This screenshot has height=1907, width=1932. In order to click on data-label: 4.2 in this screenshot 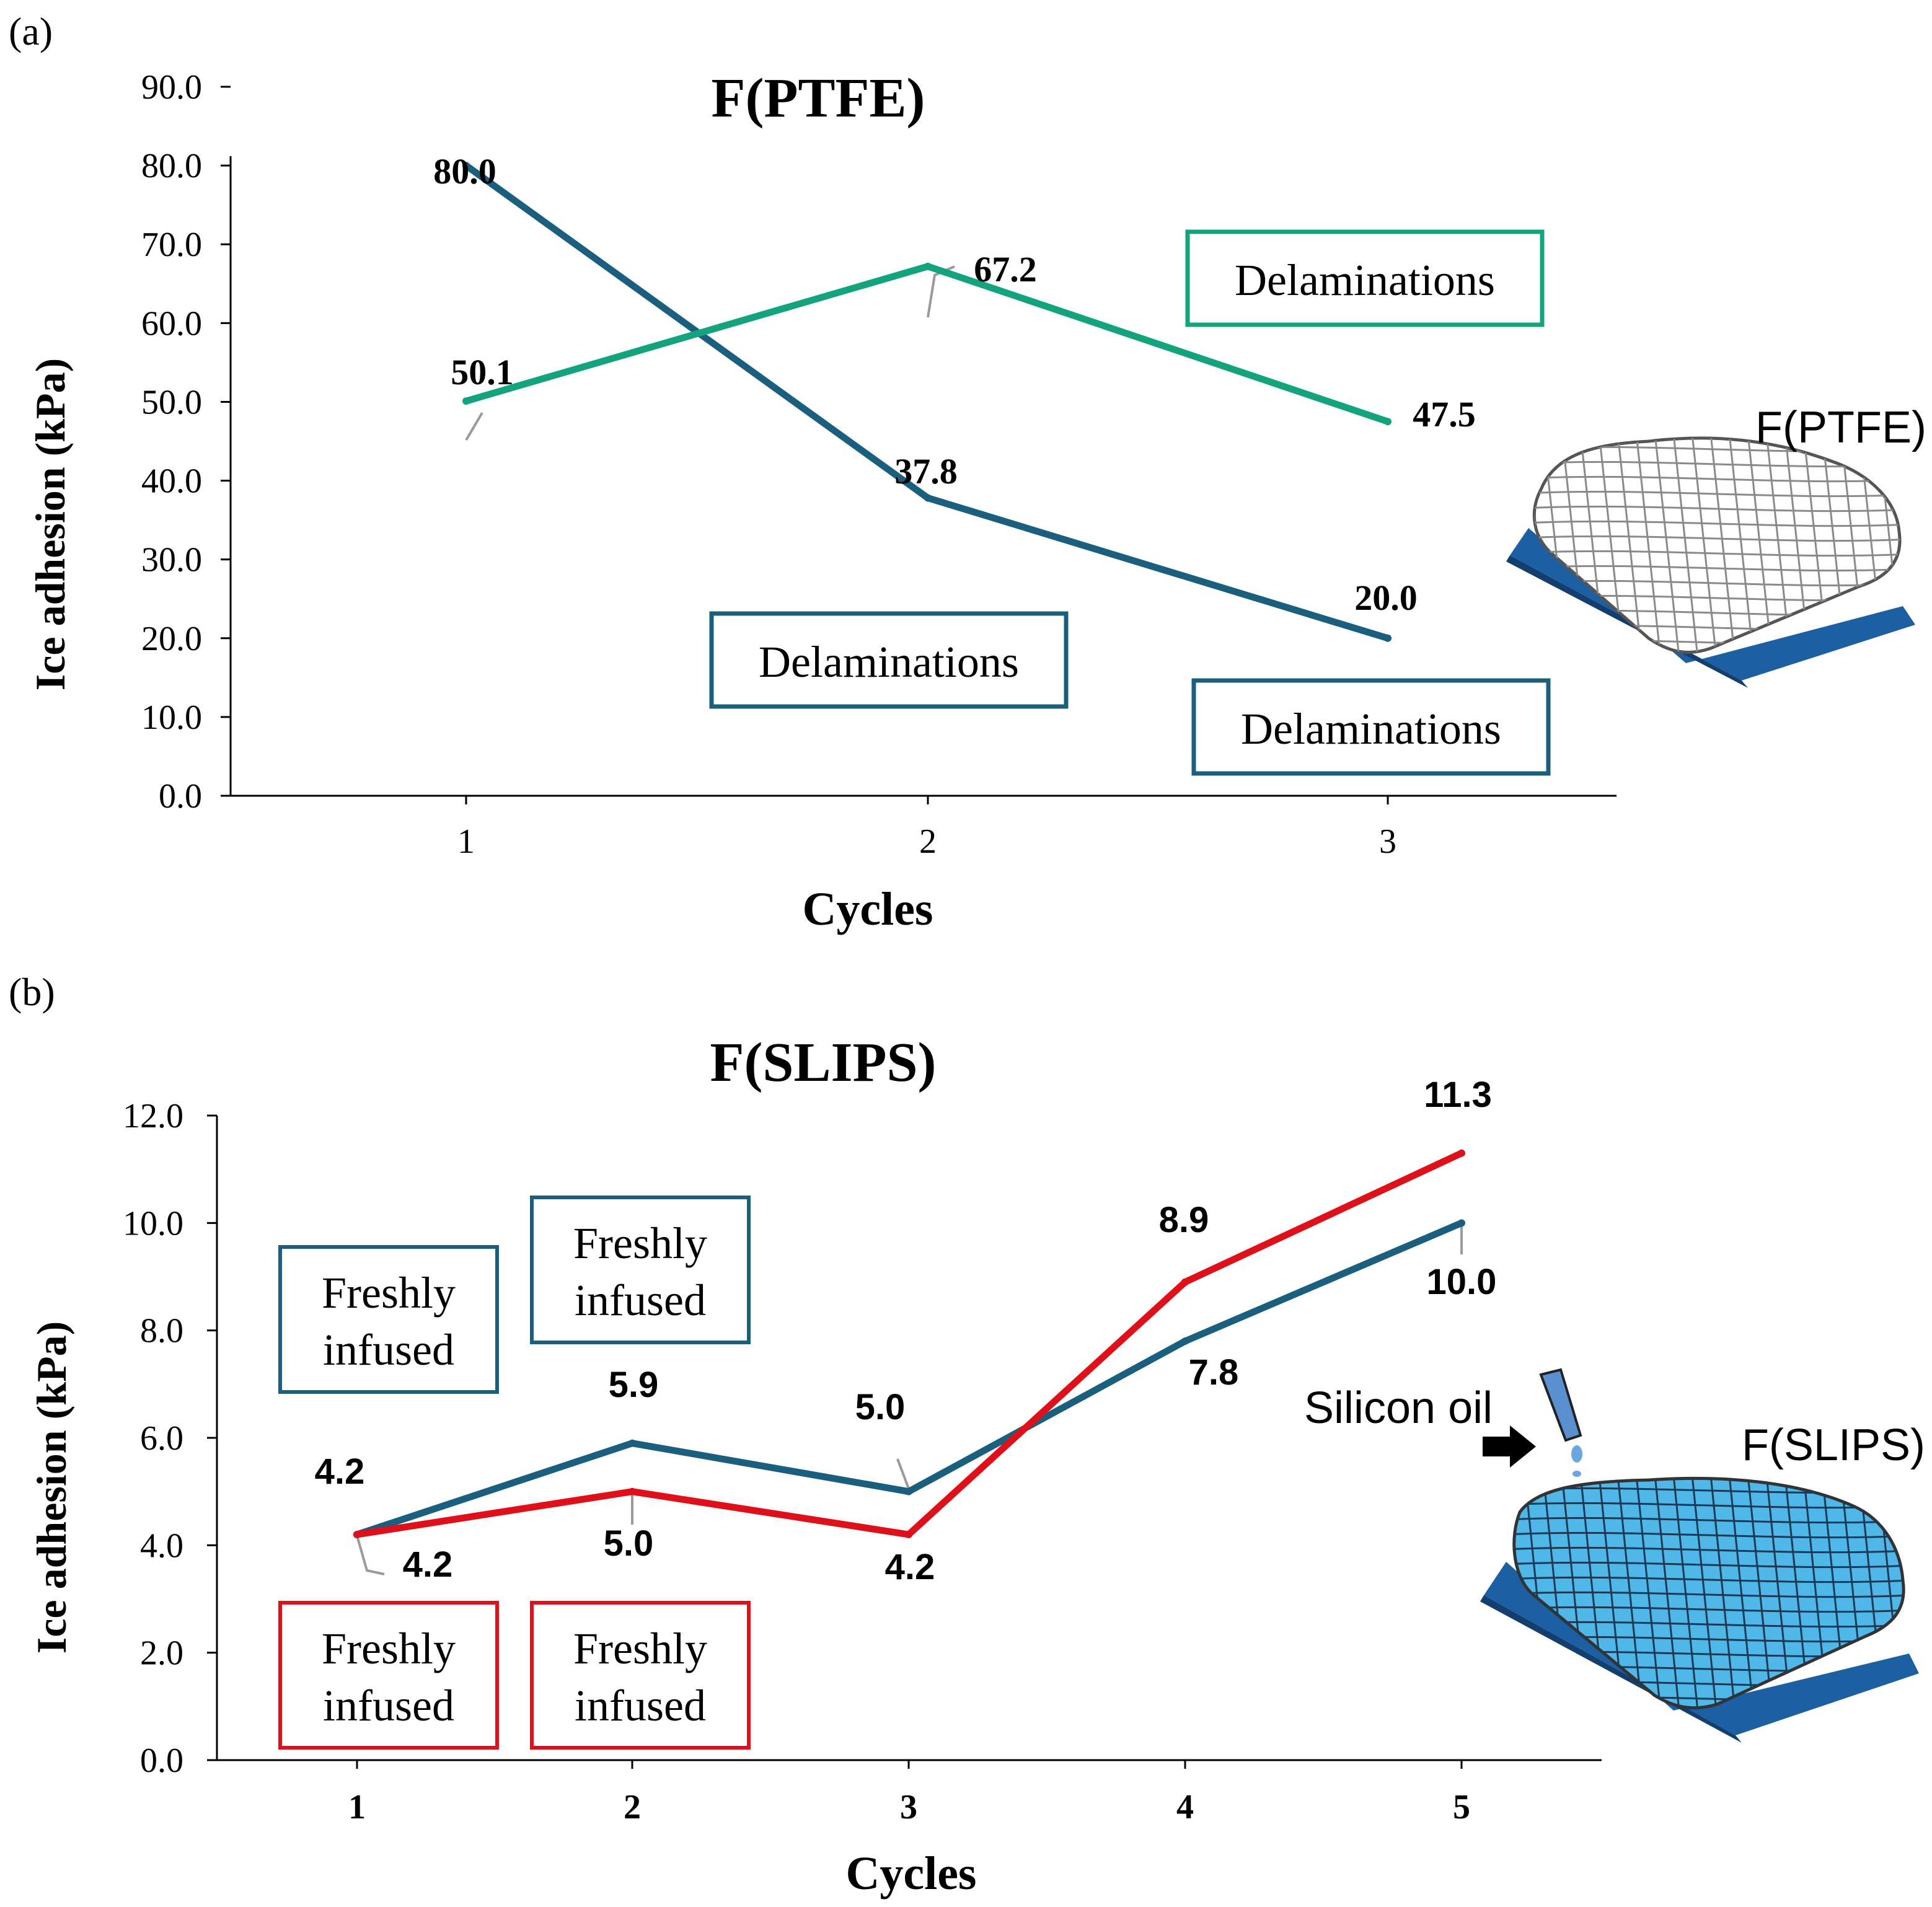, I will do `click(428, 1564)`.